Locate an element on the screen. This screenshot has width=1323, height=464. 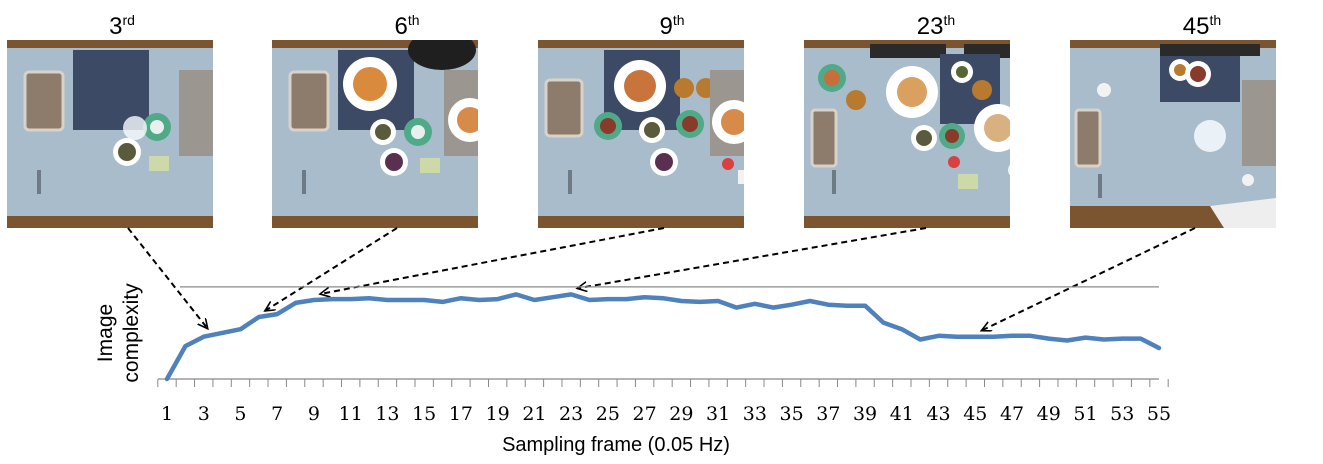
x-tick-label: 3 is located at coordinates (204, 414).